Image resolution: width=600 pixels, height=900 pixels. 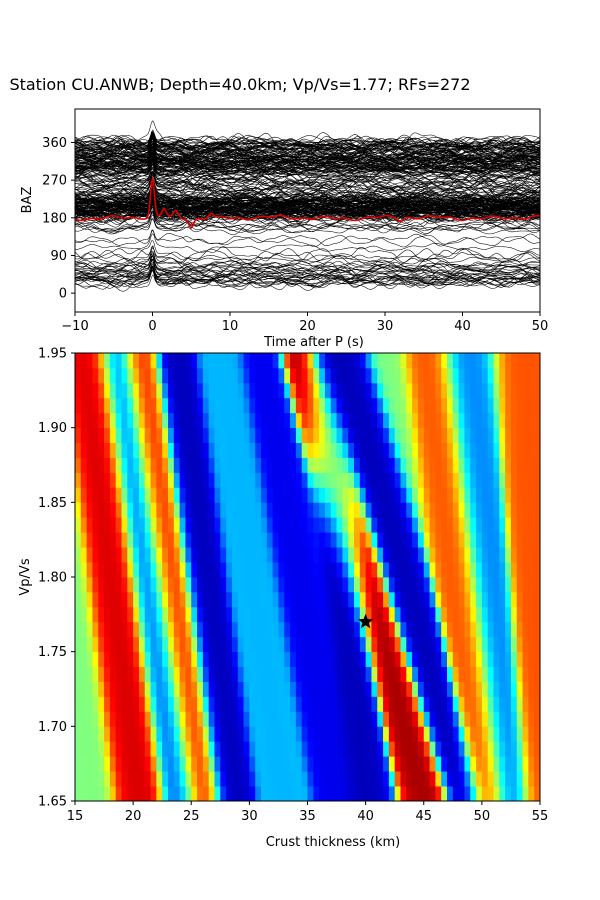 I want to click on best-fit-star-marker, so click(x=366, y=621).